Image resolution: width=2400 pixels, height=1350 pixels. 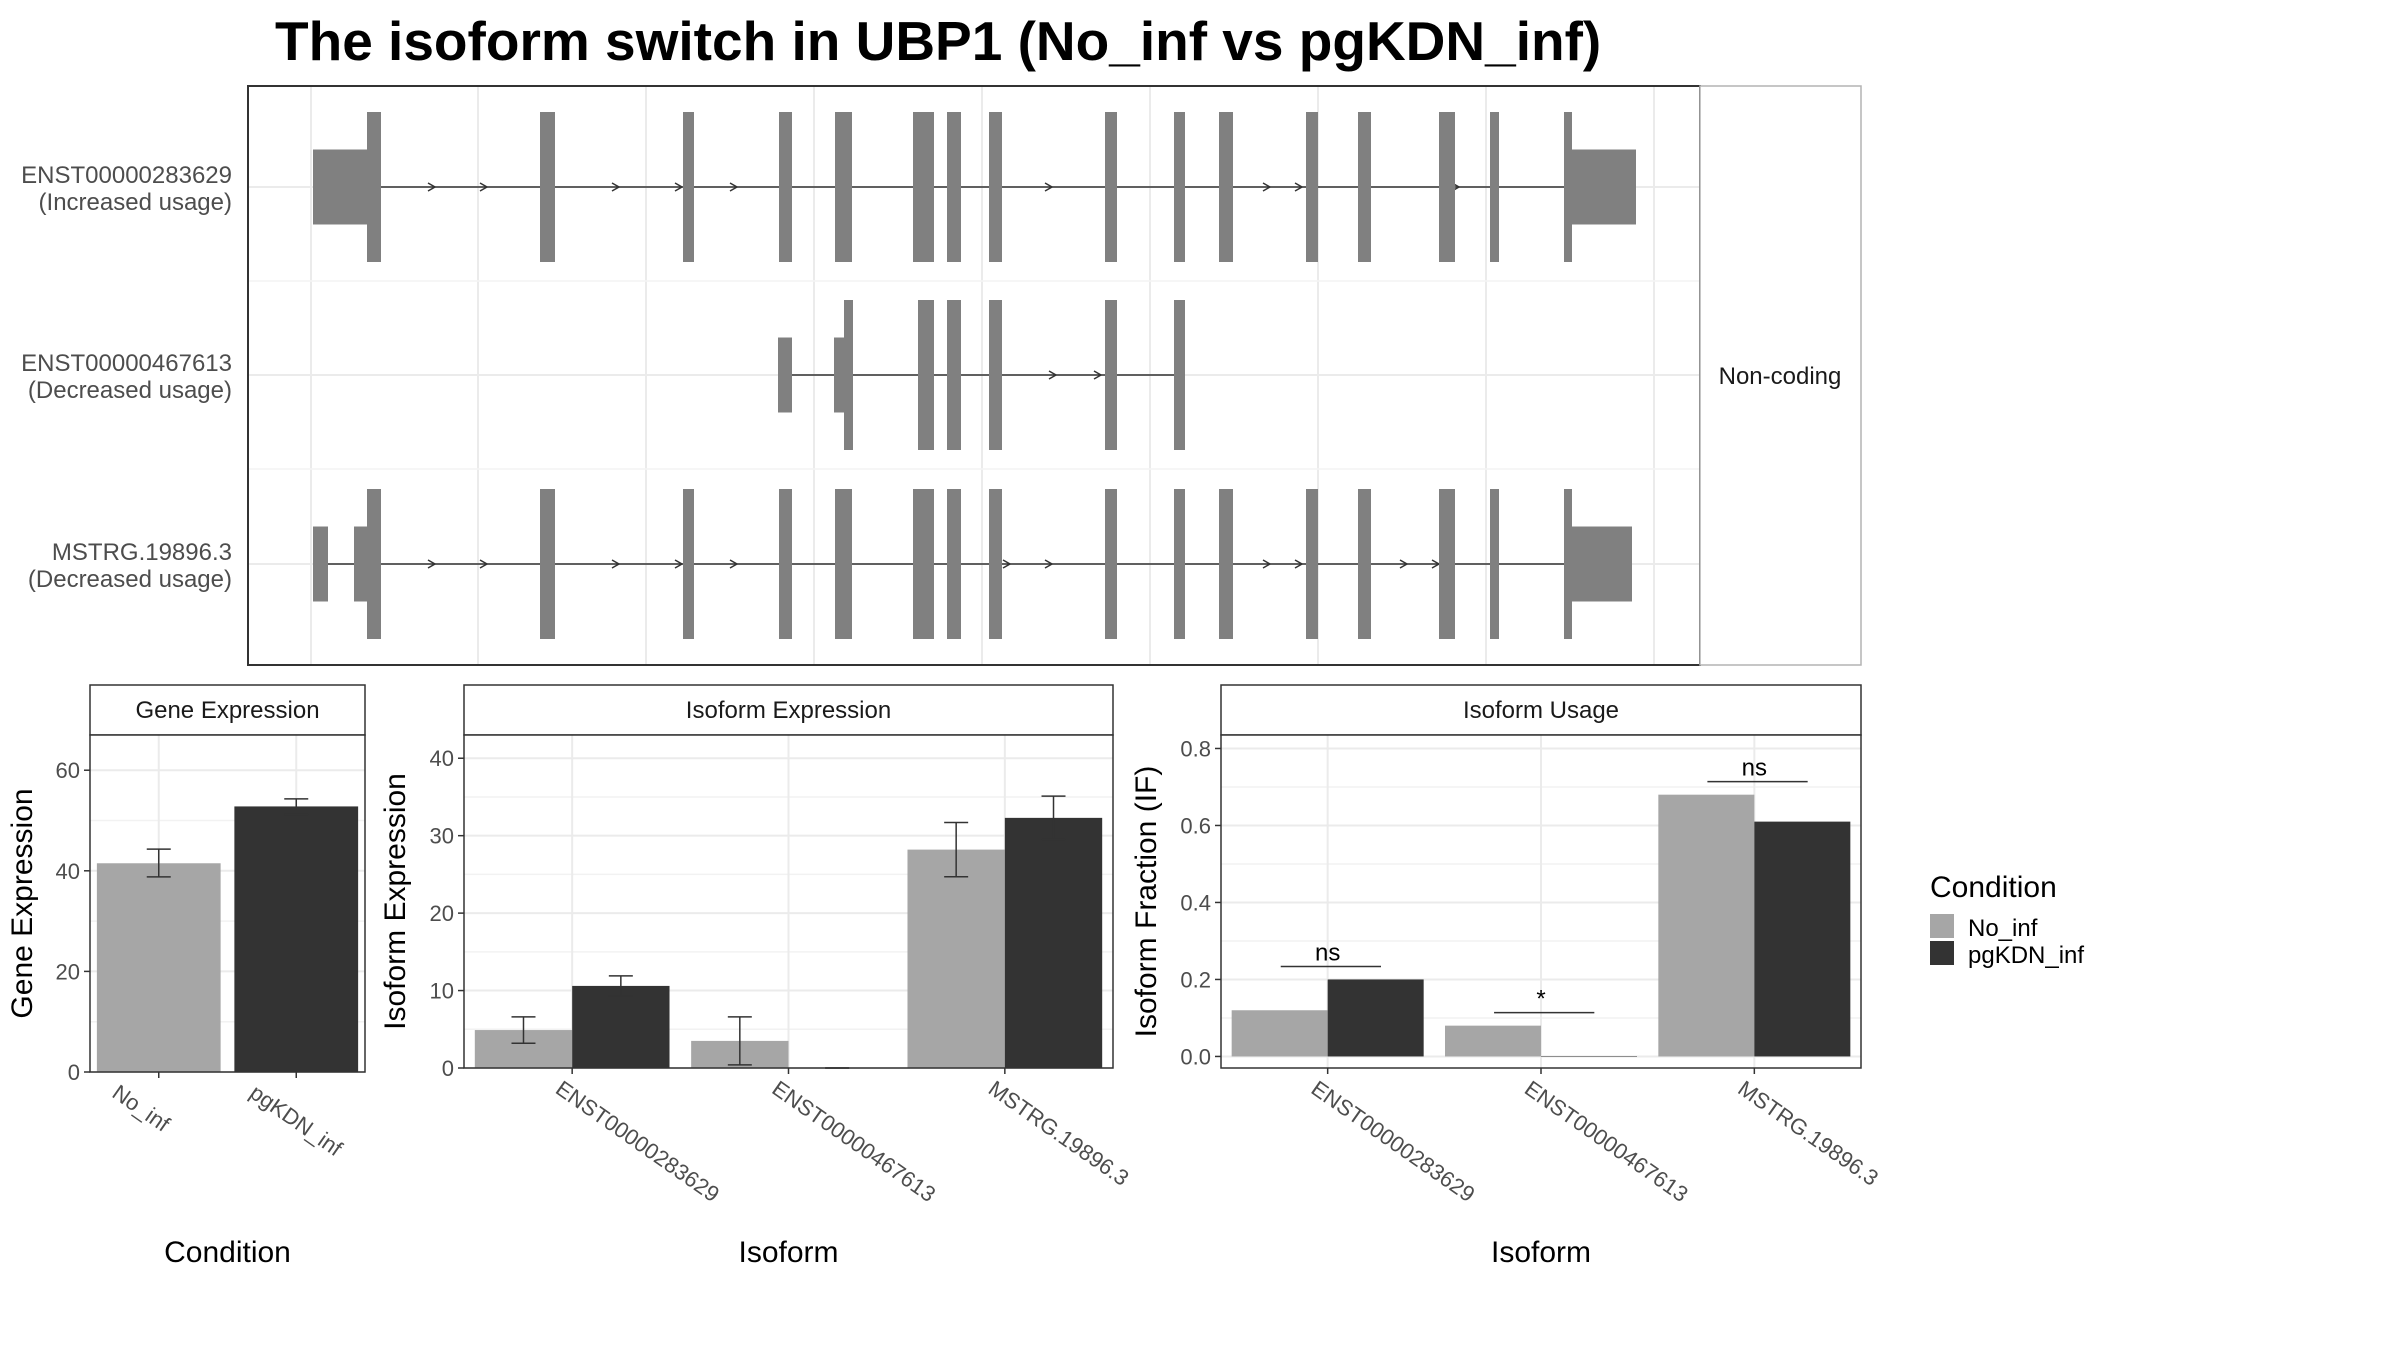 What do you see at coordinates (1606, 1141) in the screenshot?
I see `x-tick-label: ENST00000467613` at bounding box center [1606, 1141].